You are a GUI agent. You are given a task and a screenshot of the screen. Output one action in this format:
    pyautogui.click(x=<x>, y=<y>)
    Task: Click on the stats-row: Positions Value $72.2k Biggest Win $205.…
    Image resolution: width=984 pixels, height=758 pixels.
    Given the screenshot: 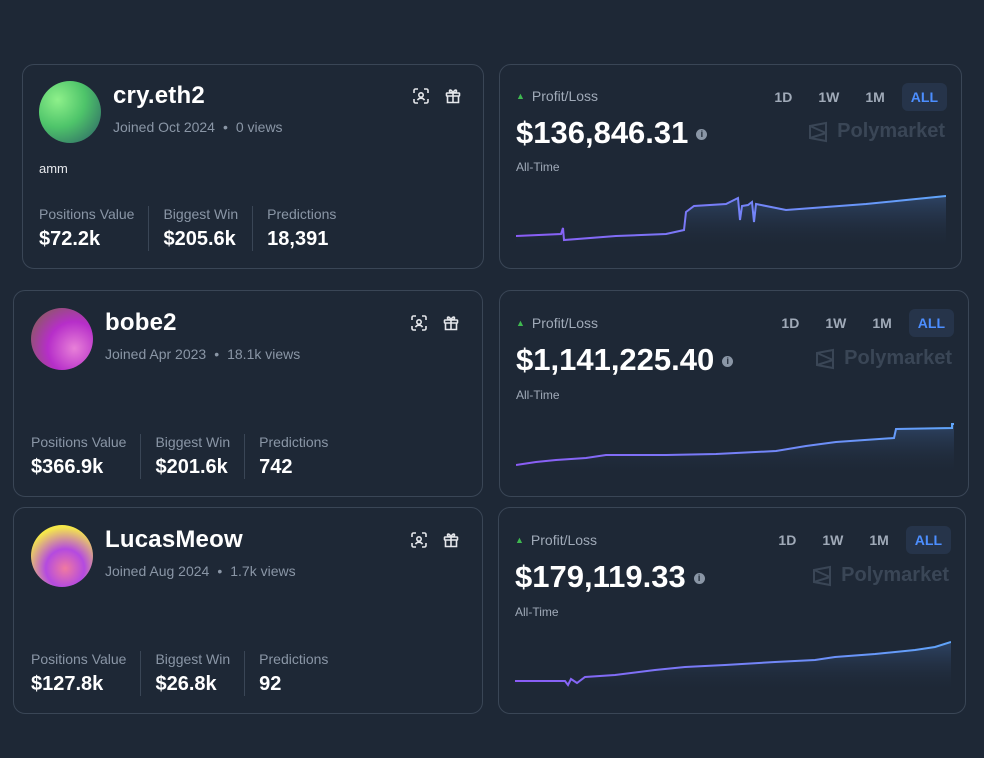 What is the action you would take?
    pyautogui.click(x=194, y=228)
    